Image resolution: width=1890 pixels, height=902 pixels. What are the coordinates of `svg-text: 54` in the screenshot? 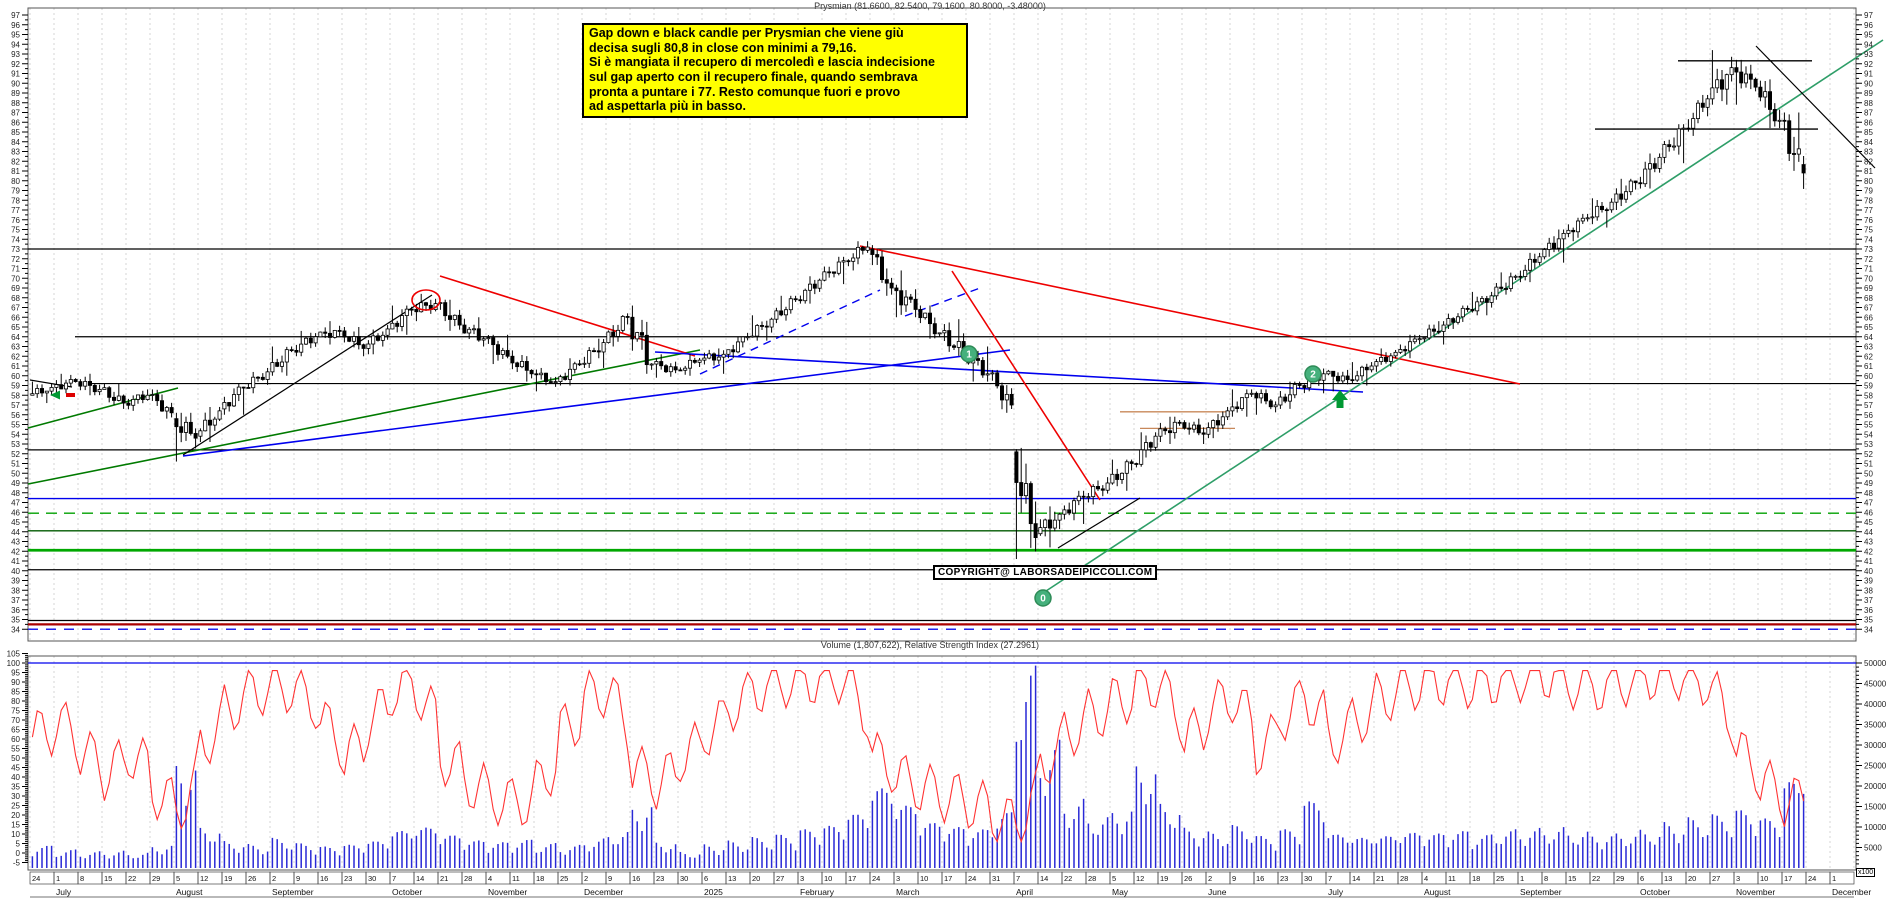 It's located at (15, 434).